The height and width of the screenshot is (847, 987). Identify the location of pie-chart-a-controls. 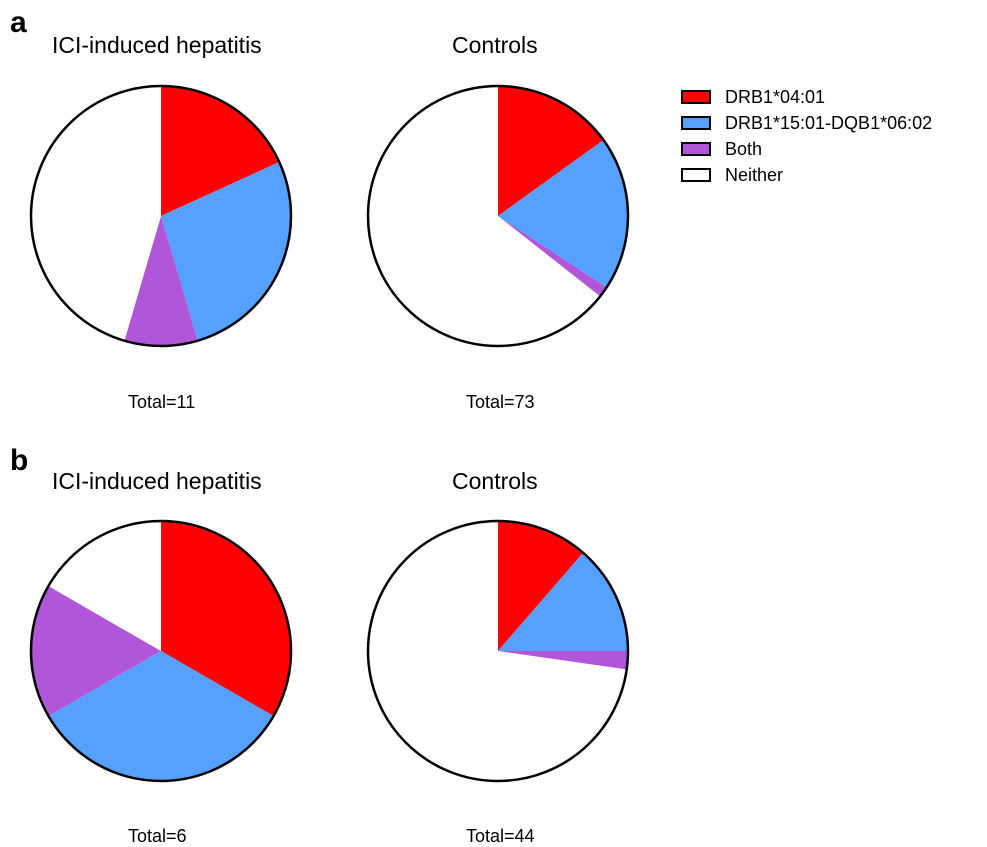
(498, 216).